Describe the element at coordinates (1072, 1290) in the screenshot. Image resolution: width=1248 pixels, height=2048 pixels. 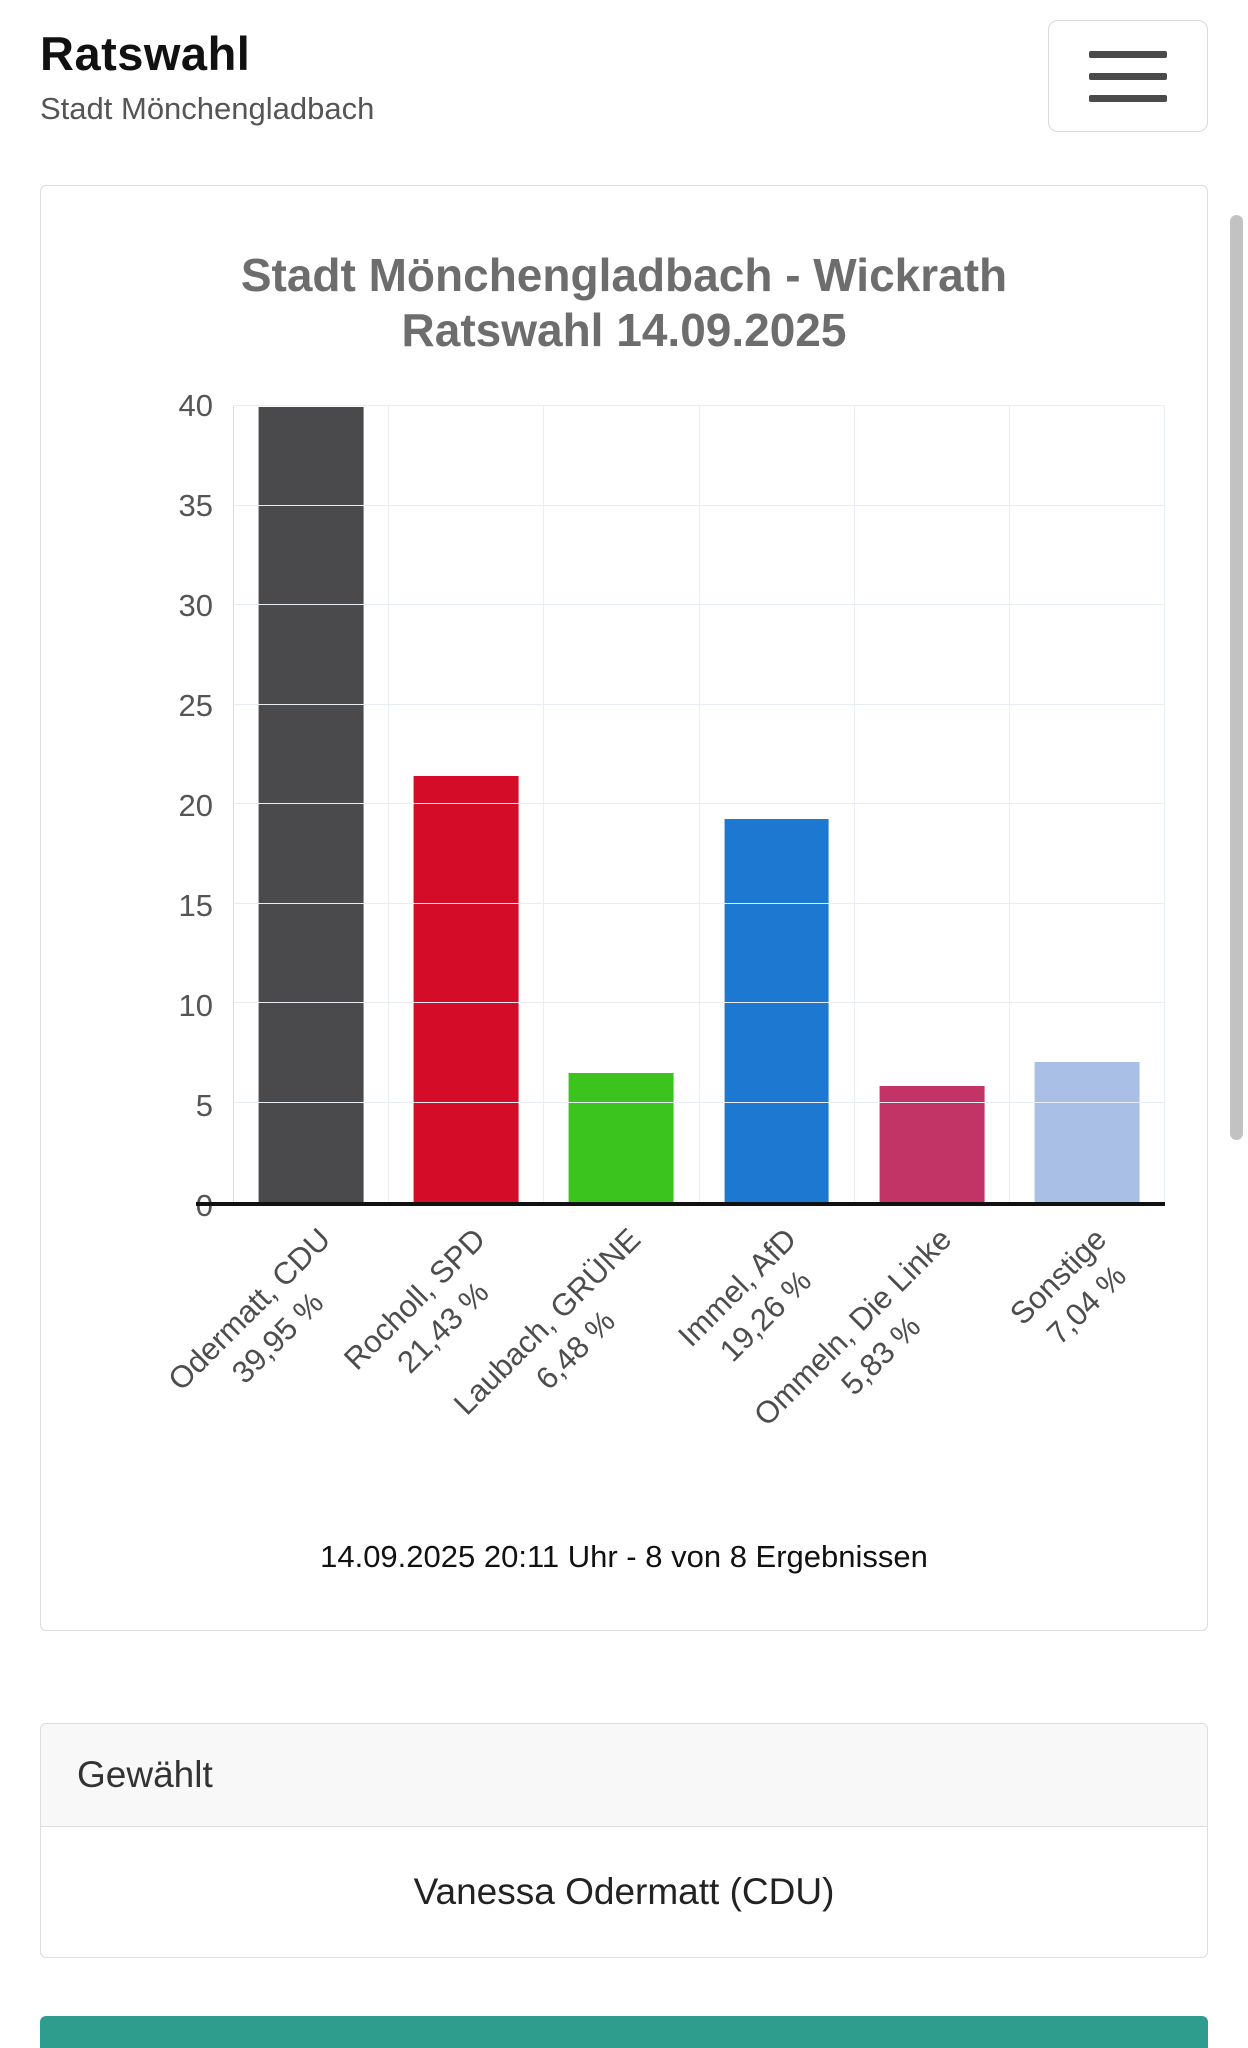
I see `x-tick-label: Sonstige 7,04 %` at that location.